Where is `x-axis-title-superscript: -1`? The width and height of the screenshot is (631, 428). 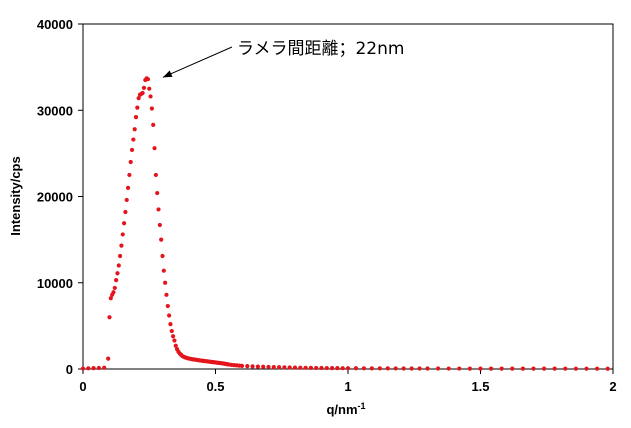 x-axis-title-superscript: -1 is located at coordinates (362, 406).